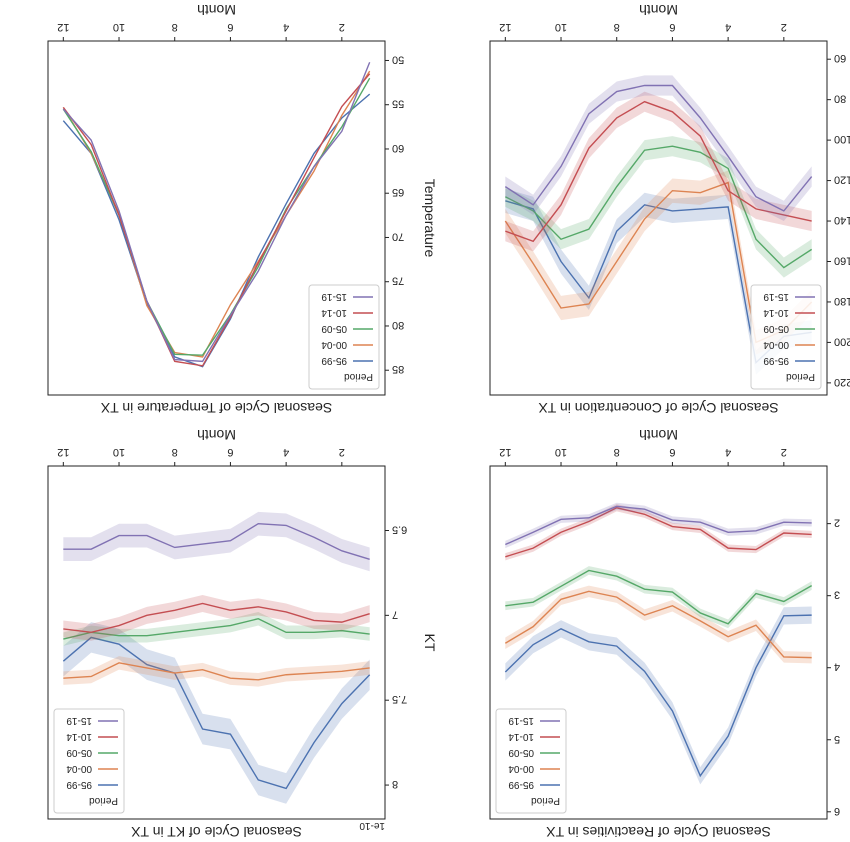 This screenshot has height=842, width=850. Describe the element at coordinates (119, 27) in the screenshot. I see `temp-xtick-label-10: 10` at that location.